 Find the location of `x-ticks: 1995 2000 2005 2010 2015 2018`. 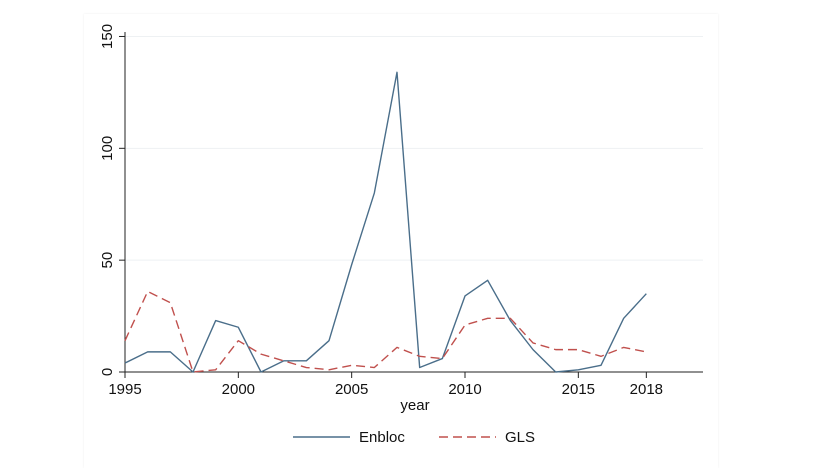

x-ticks: 1995 2000 2005 2010 2015 2018 is located at coordinates (385, 385).